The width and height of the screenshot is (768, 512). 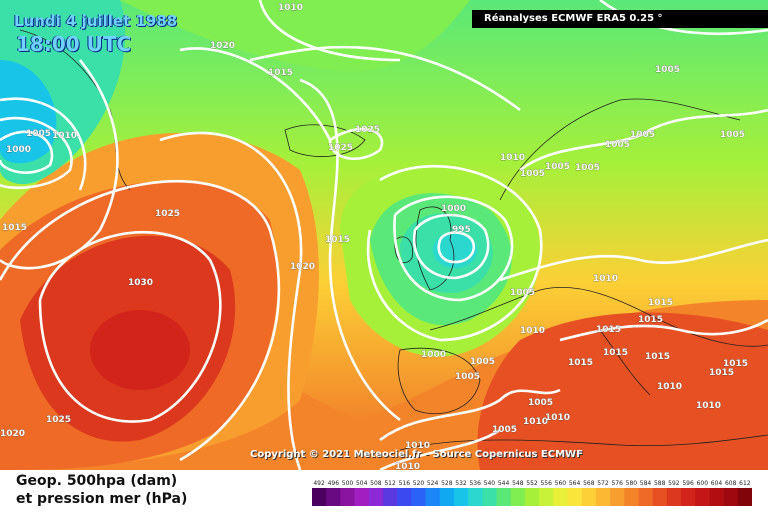 I want to click on scale-tick-label: 560, so click(x=561, y=483).